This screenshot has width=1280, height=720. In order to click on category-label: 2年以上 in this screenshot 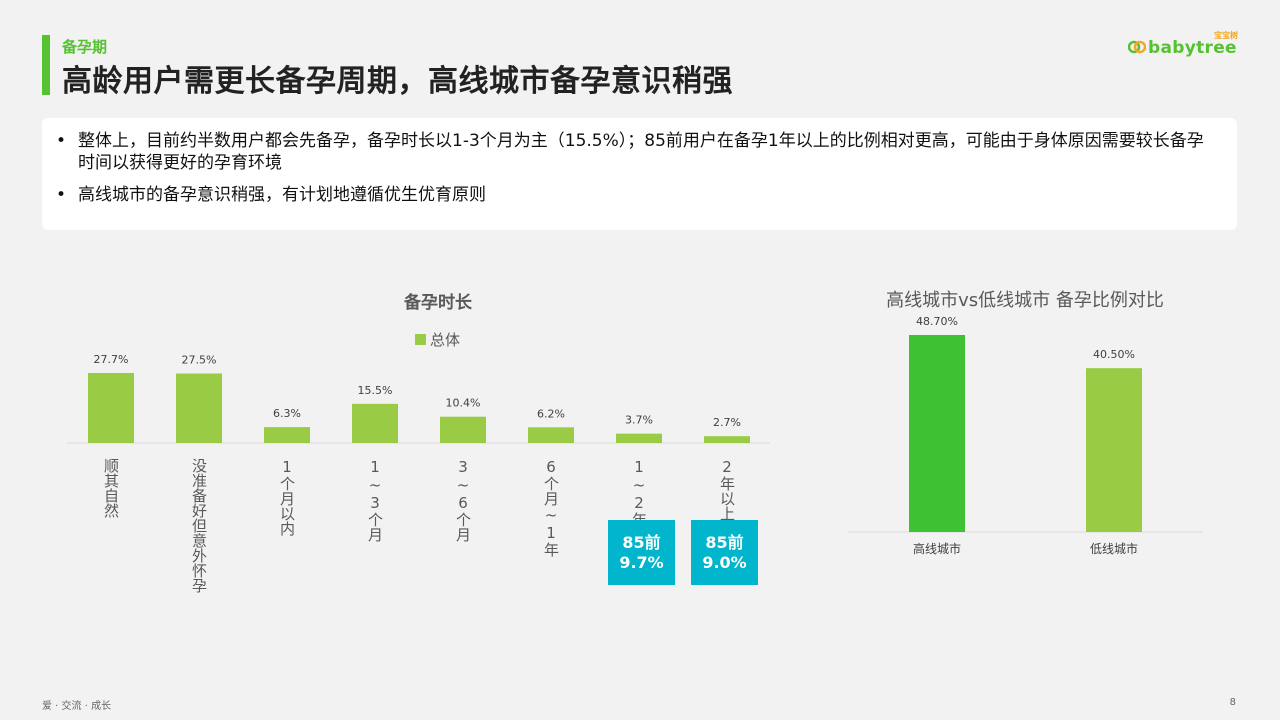, I will do `click(727, 489)`.